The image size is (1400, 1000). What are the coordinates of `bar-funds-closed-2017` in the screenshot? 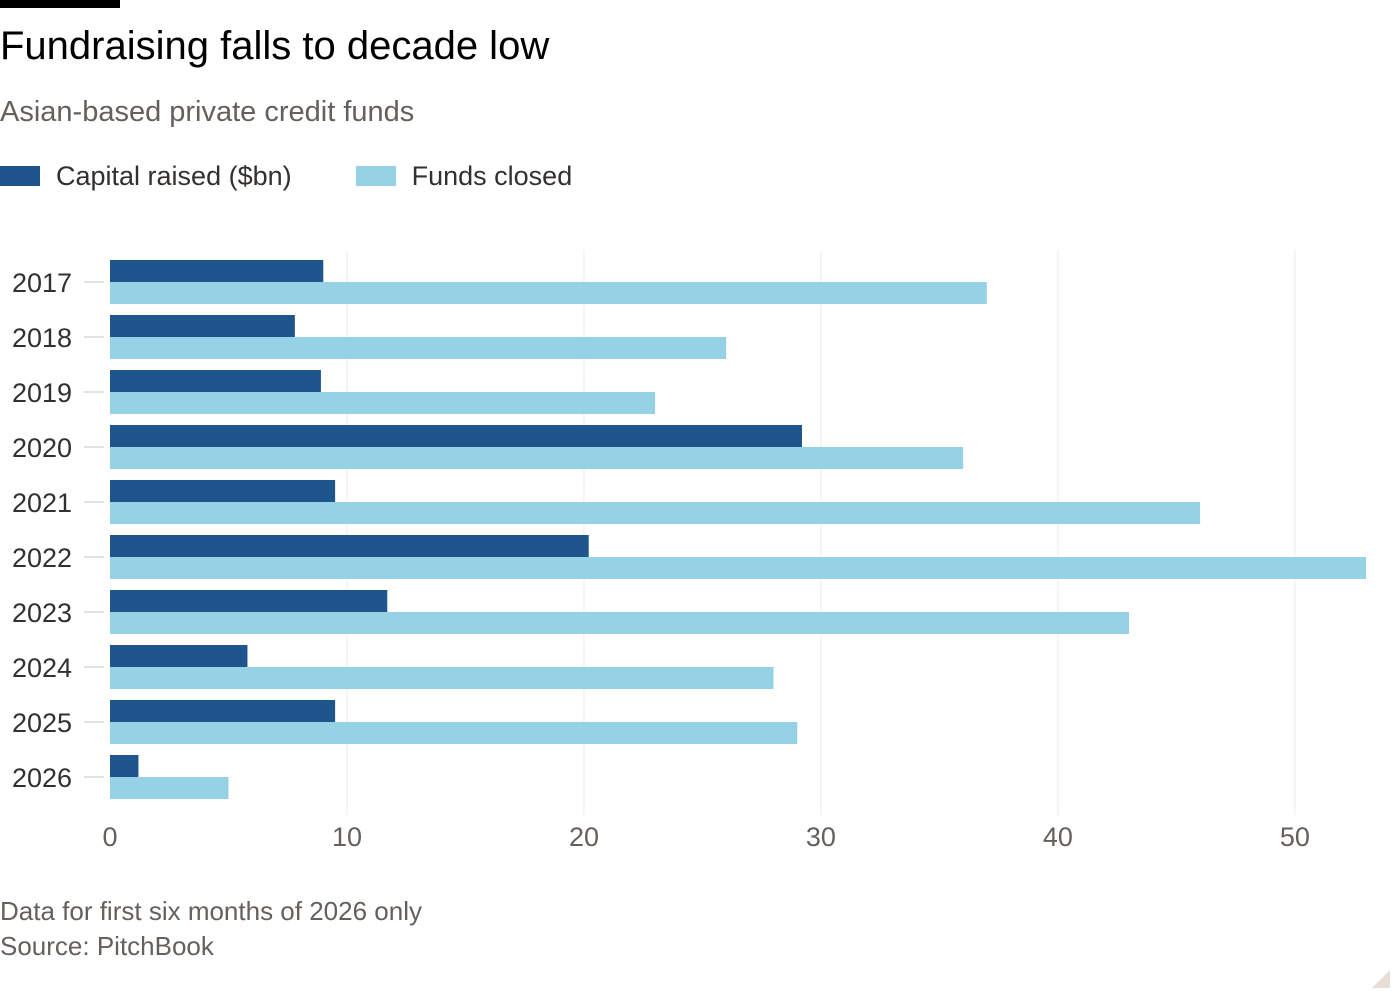 It's located at (548, 293).